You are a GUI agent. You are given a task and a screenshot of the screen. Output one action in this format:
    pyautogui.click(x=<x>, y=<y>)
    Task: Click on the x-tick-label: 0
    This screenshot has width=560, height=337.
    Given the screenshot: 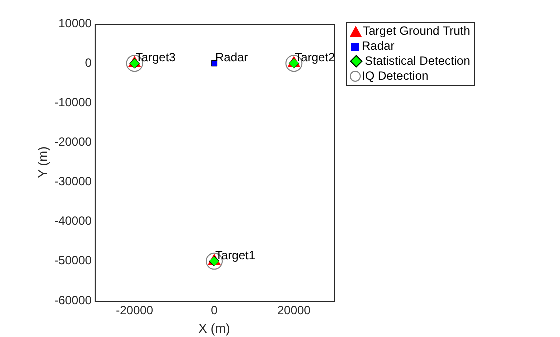 What is the action you would take?
    pyautogui.click(x=214, y=311)
    